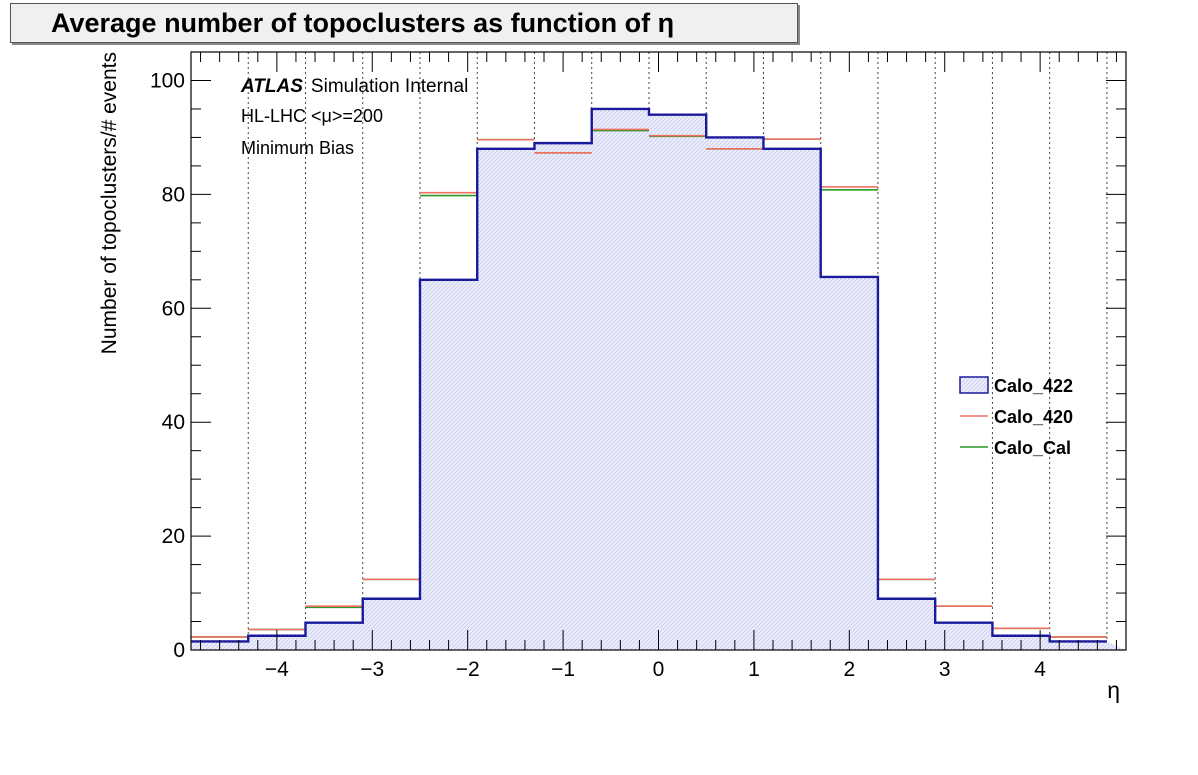  I want to click on y-tick-label: 40, so click(173, 422).